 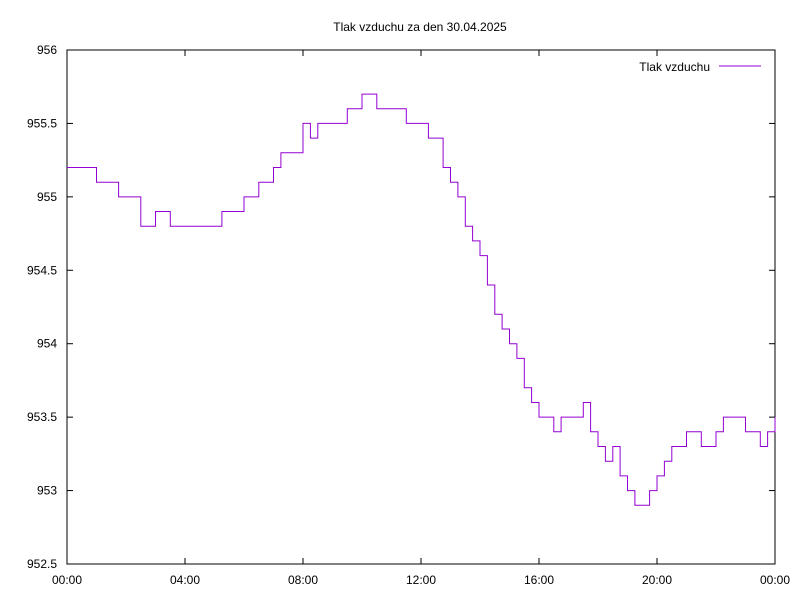 I want to click on x-tick-label: 08:00, so click(x=303, y=580).